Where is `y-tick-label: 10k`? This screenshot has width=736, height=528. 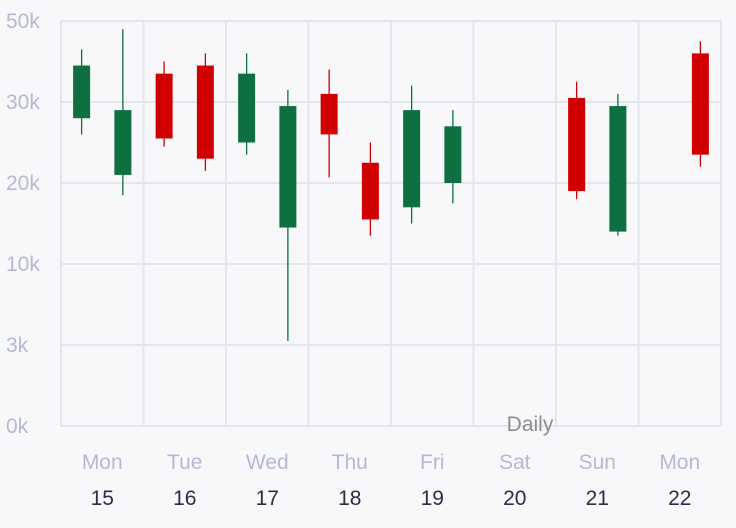 y-tick-label: 10k is located at coordinates (23, 264).